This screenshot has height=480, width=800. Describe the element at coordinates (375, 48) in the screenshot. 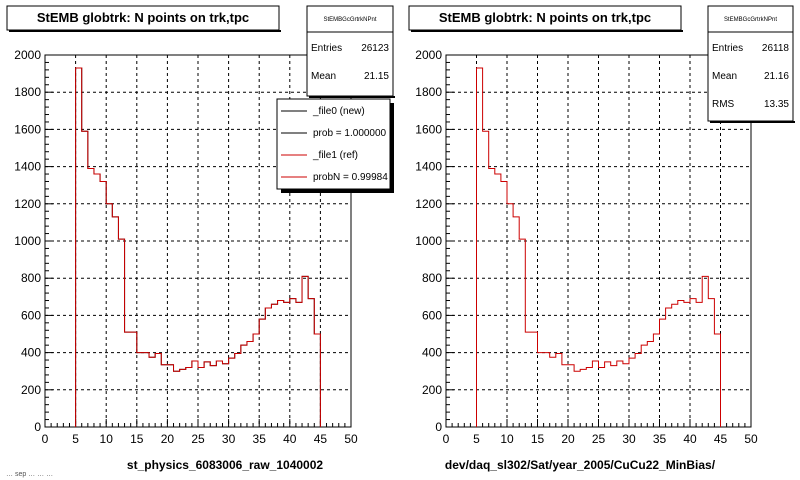

I see `stats-value: 26123` at that location.